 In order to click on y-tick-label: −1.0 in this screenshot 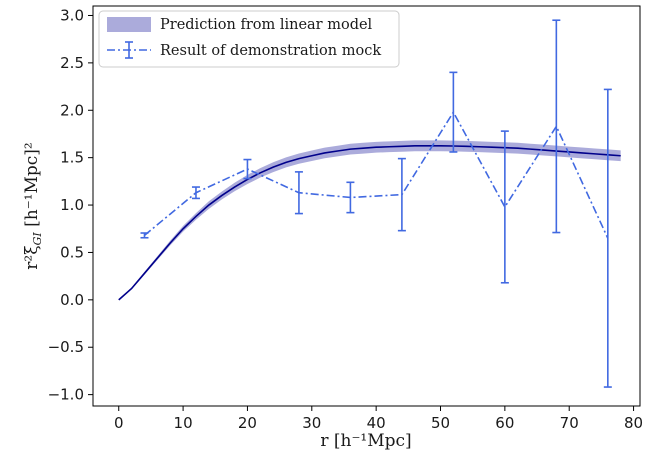, I will do `click(66, 395)`.